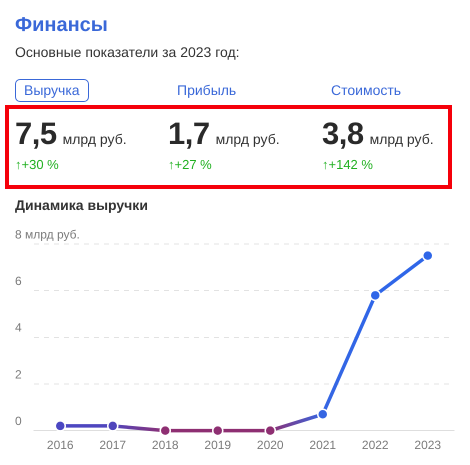 This screenshot has width=470, height=465. What do you see at coordinates (270, 445) in the screenshot?
I see `x-tick-label: 2020` at bounding box center [270, 445].